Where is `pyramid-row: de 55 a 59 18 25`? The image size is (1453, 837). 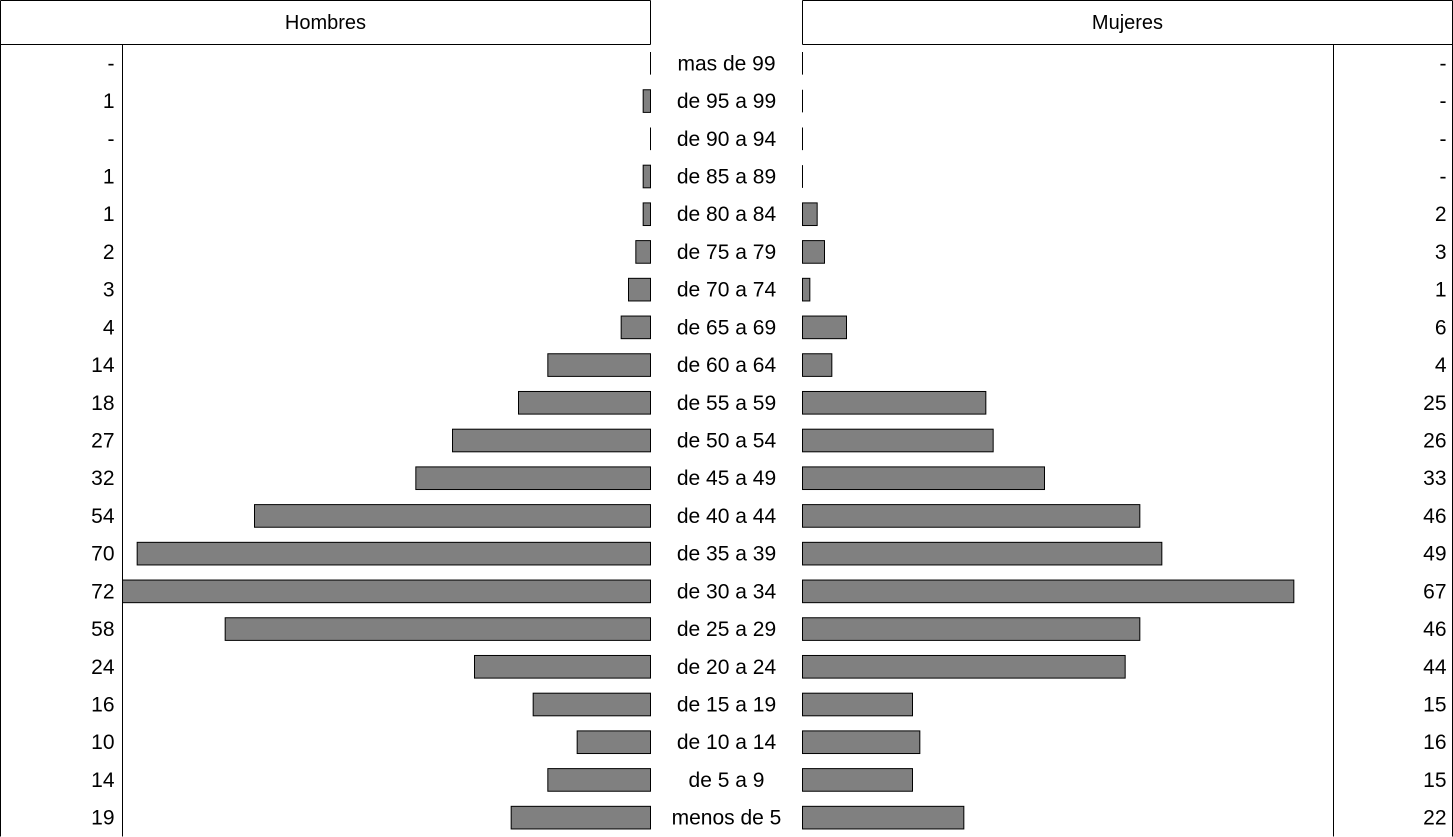
pyramid-row: de 55 a 59 18 25 is located at coordinates (769, 402).